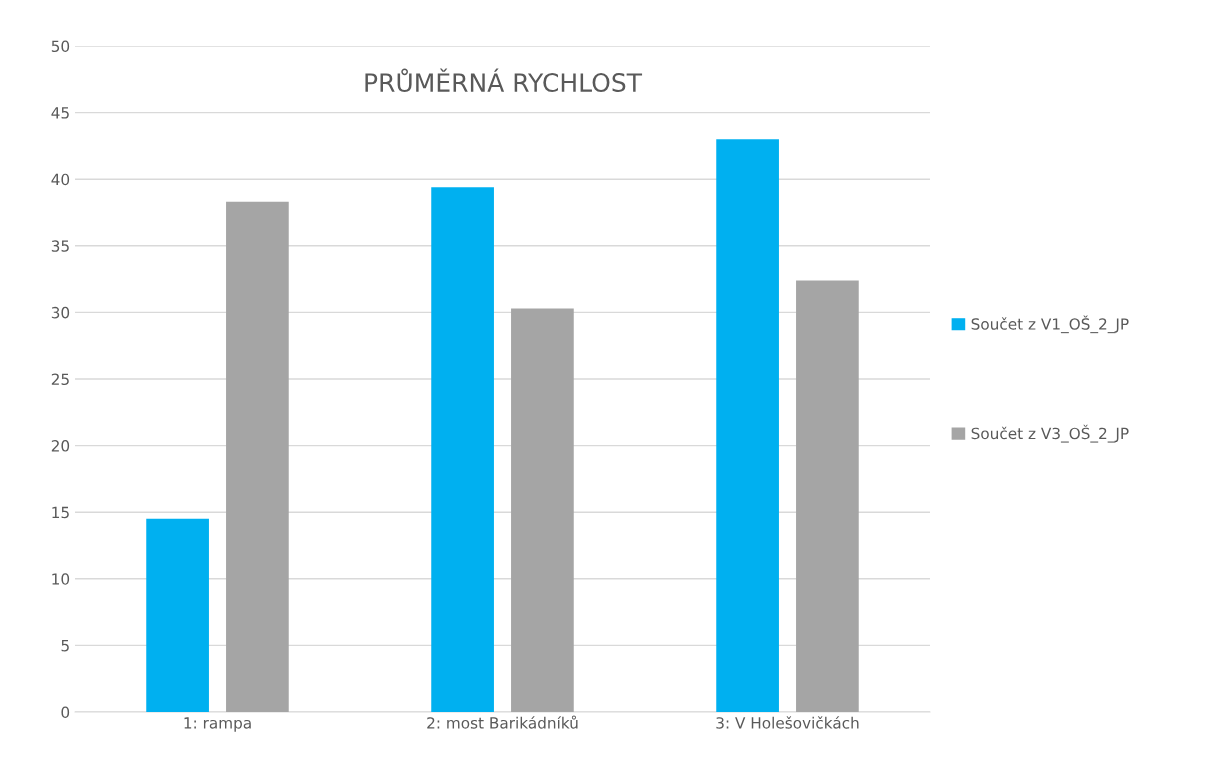 This screenshot has width=1208, height=767. I want to click on y-tick-label: 15, so click(60, 512).